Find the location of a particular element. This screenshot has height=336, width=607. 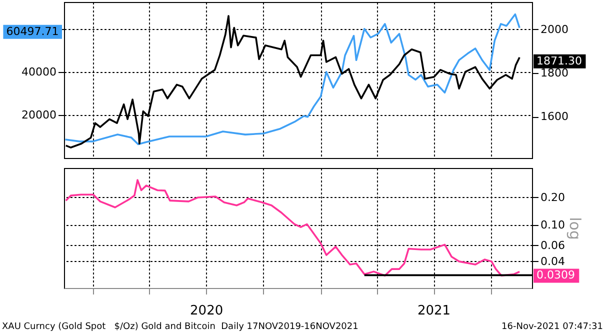

y2-tick-label: 1600 is located at coordinates (554, 117).